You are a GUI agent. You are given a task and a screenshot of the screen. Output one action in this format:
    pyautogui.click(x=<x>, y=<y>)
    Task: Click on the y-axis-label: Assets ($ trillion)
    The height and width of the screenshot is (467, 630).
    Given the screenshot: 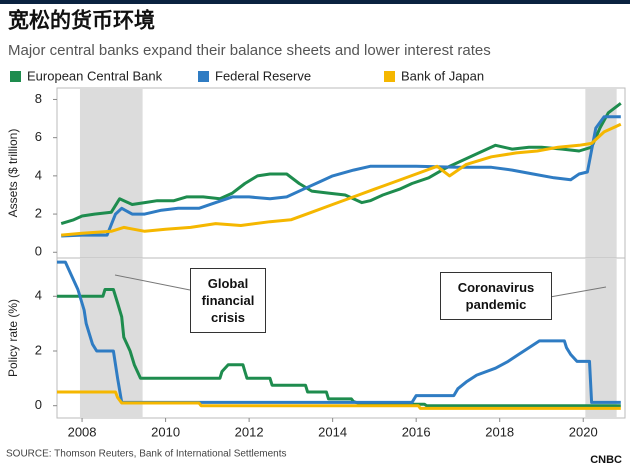 What is the action you would take?
    pyautogui.click(x=13, y=173)
    